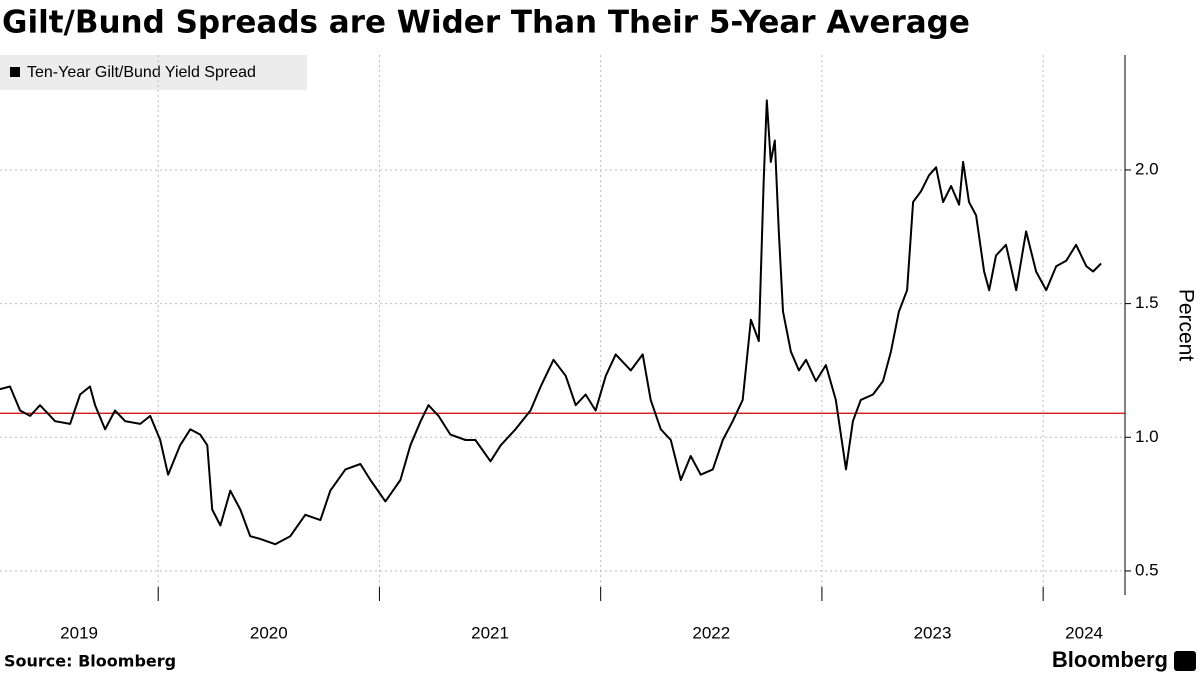 The image size is (1200, 675). What do you see at coordinates (141, 72) in the screenshot?
I see `legend-label: Ten-Year Gilt/Bund Yield Spread` at bounding box center [141, 72].